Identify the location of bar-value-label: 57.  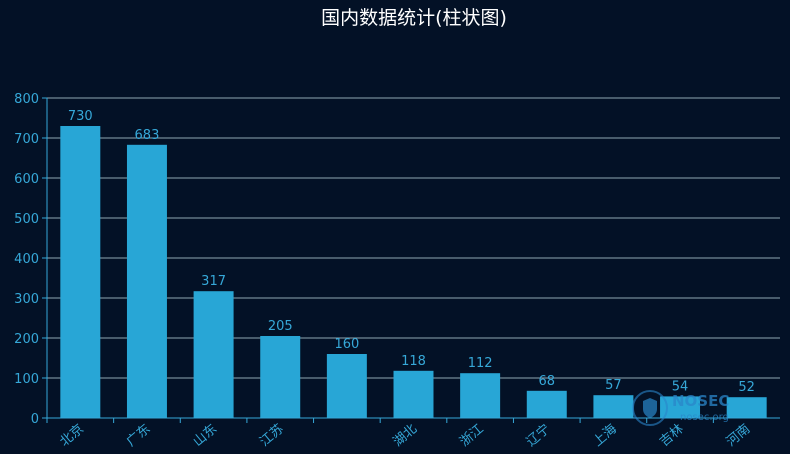
(613, 385).